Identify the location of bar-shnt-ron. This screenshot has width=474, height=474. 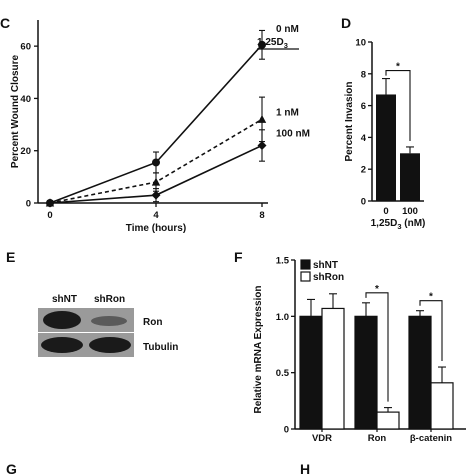
(366, 372).